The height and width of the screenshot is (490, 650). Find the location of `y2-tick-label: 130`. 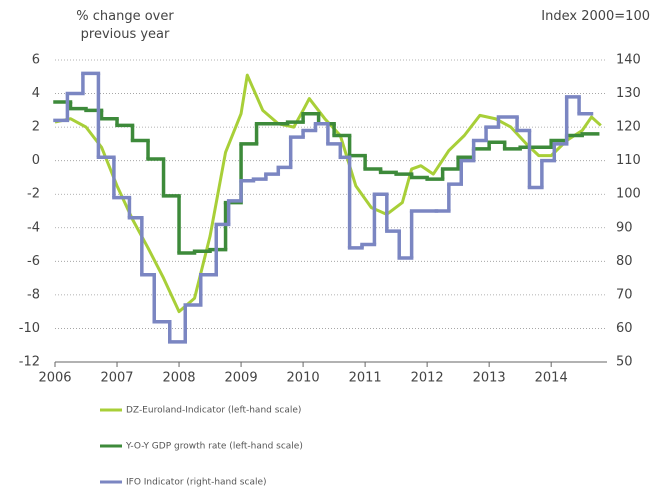

y2-tick-label: 130 is located at coordinates (628, 93).